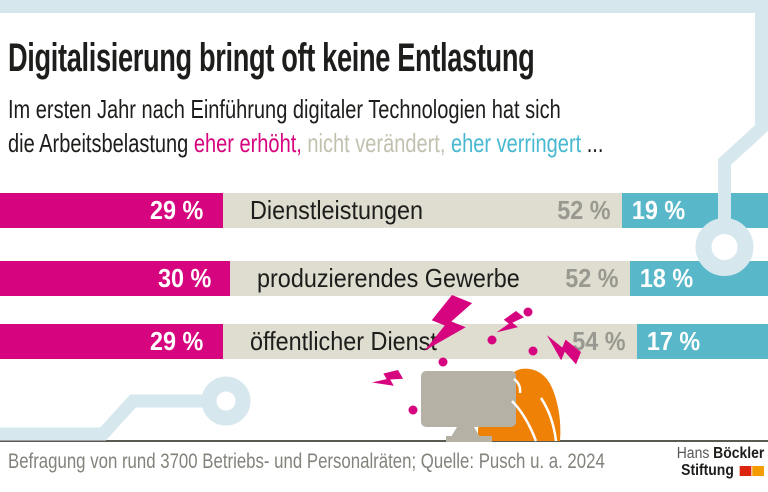 The image size is (768, 492). I want to click on bar-segment-unchanged: produzierendes Gewerbe 52 %, so click(430, 278).